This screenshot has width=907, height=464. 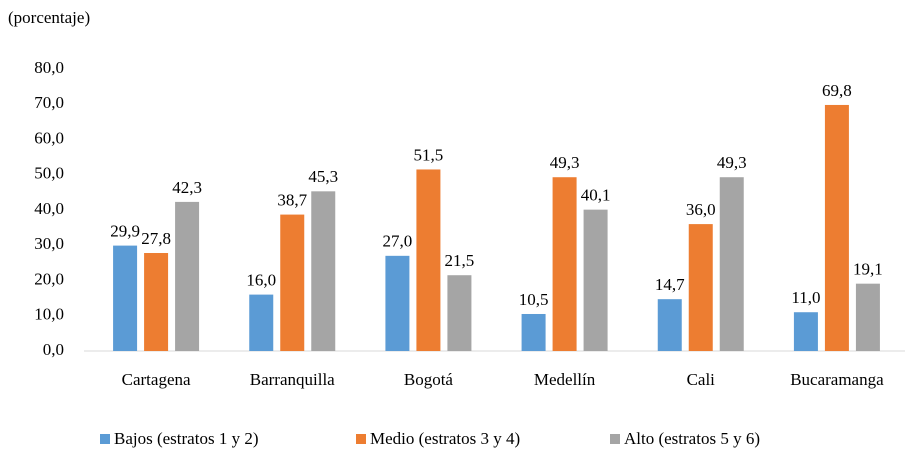 What do you see at coordinates (53, 349) in the screenshot?
I see `y-tick-label: 0,0` at bounding box center [53, 349].